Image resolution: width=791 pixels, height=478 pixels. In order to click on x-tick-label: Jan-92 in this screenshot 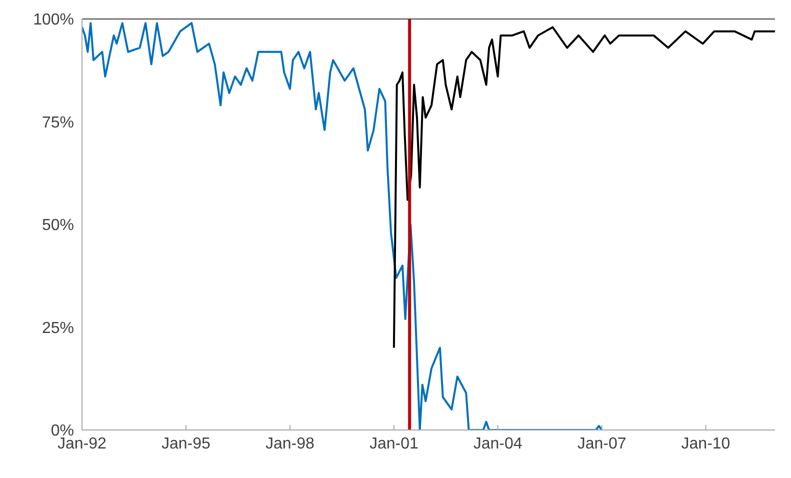, I will do `click(82, 443)`.